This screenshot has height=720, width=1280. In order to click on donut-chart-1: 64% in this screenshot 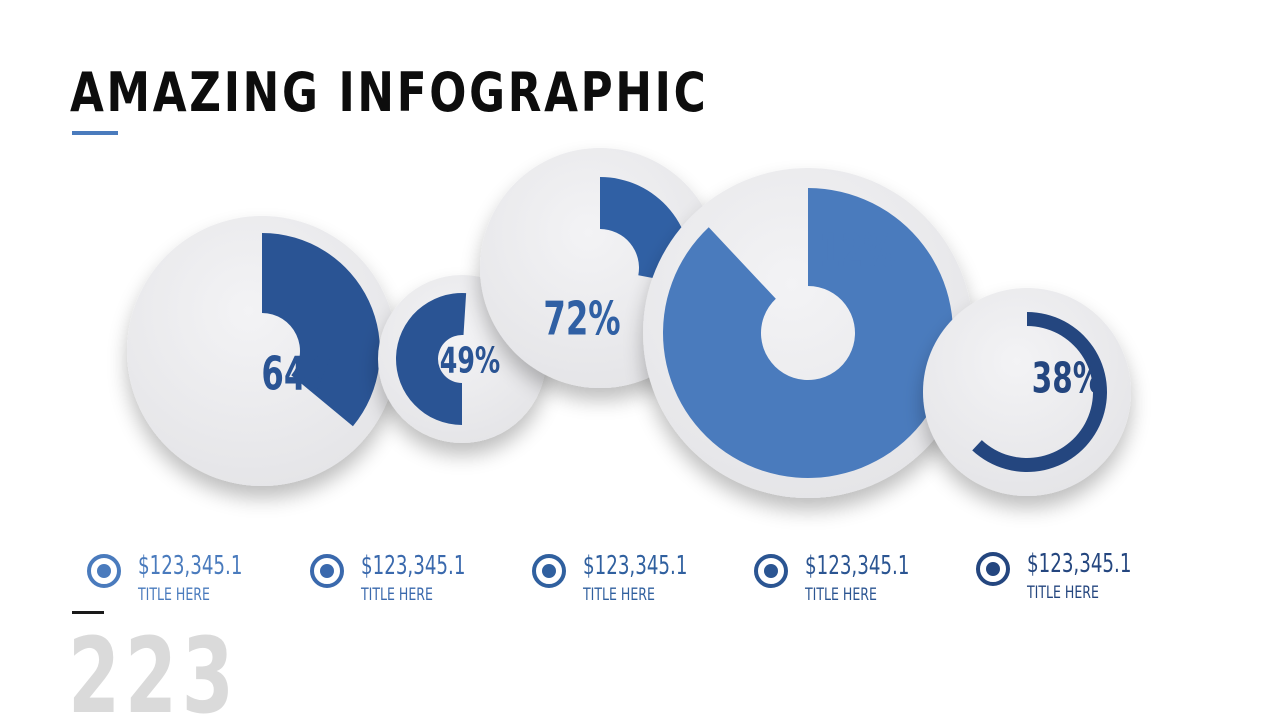, I will do `click(262, 351)`.